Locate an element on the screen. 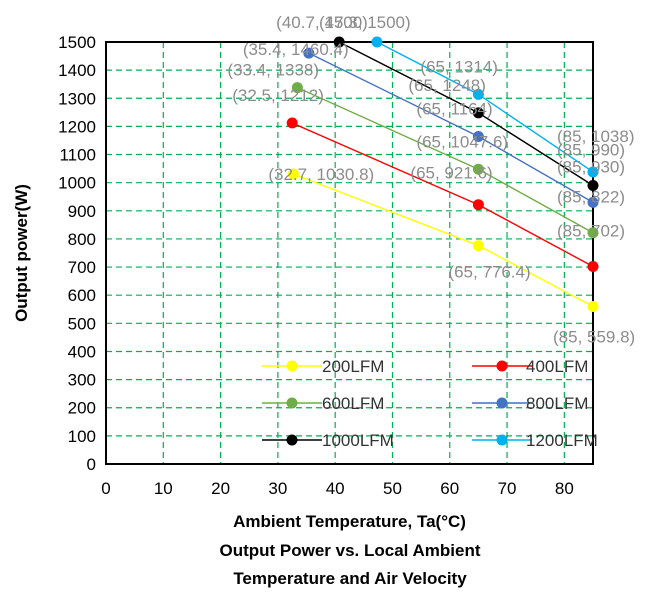 This screenshot has width=650, height=593. x-tick-label: 30 is located at coordinates (277, 488).